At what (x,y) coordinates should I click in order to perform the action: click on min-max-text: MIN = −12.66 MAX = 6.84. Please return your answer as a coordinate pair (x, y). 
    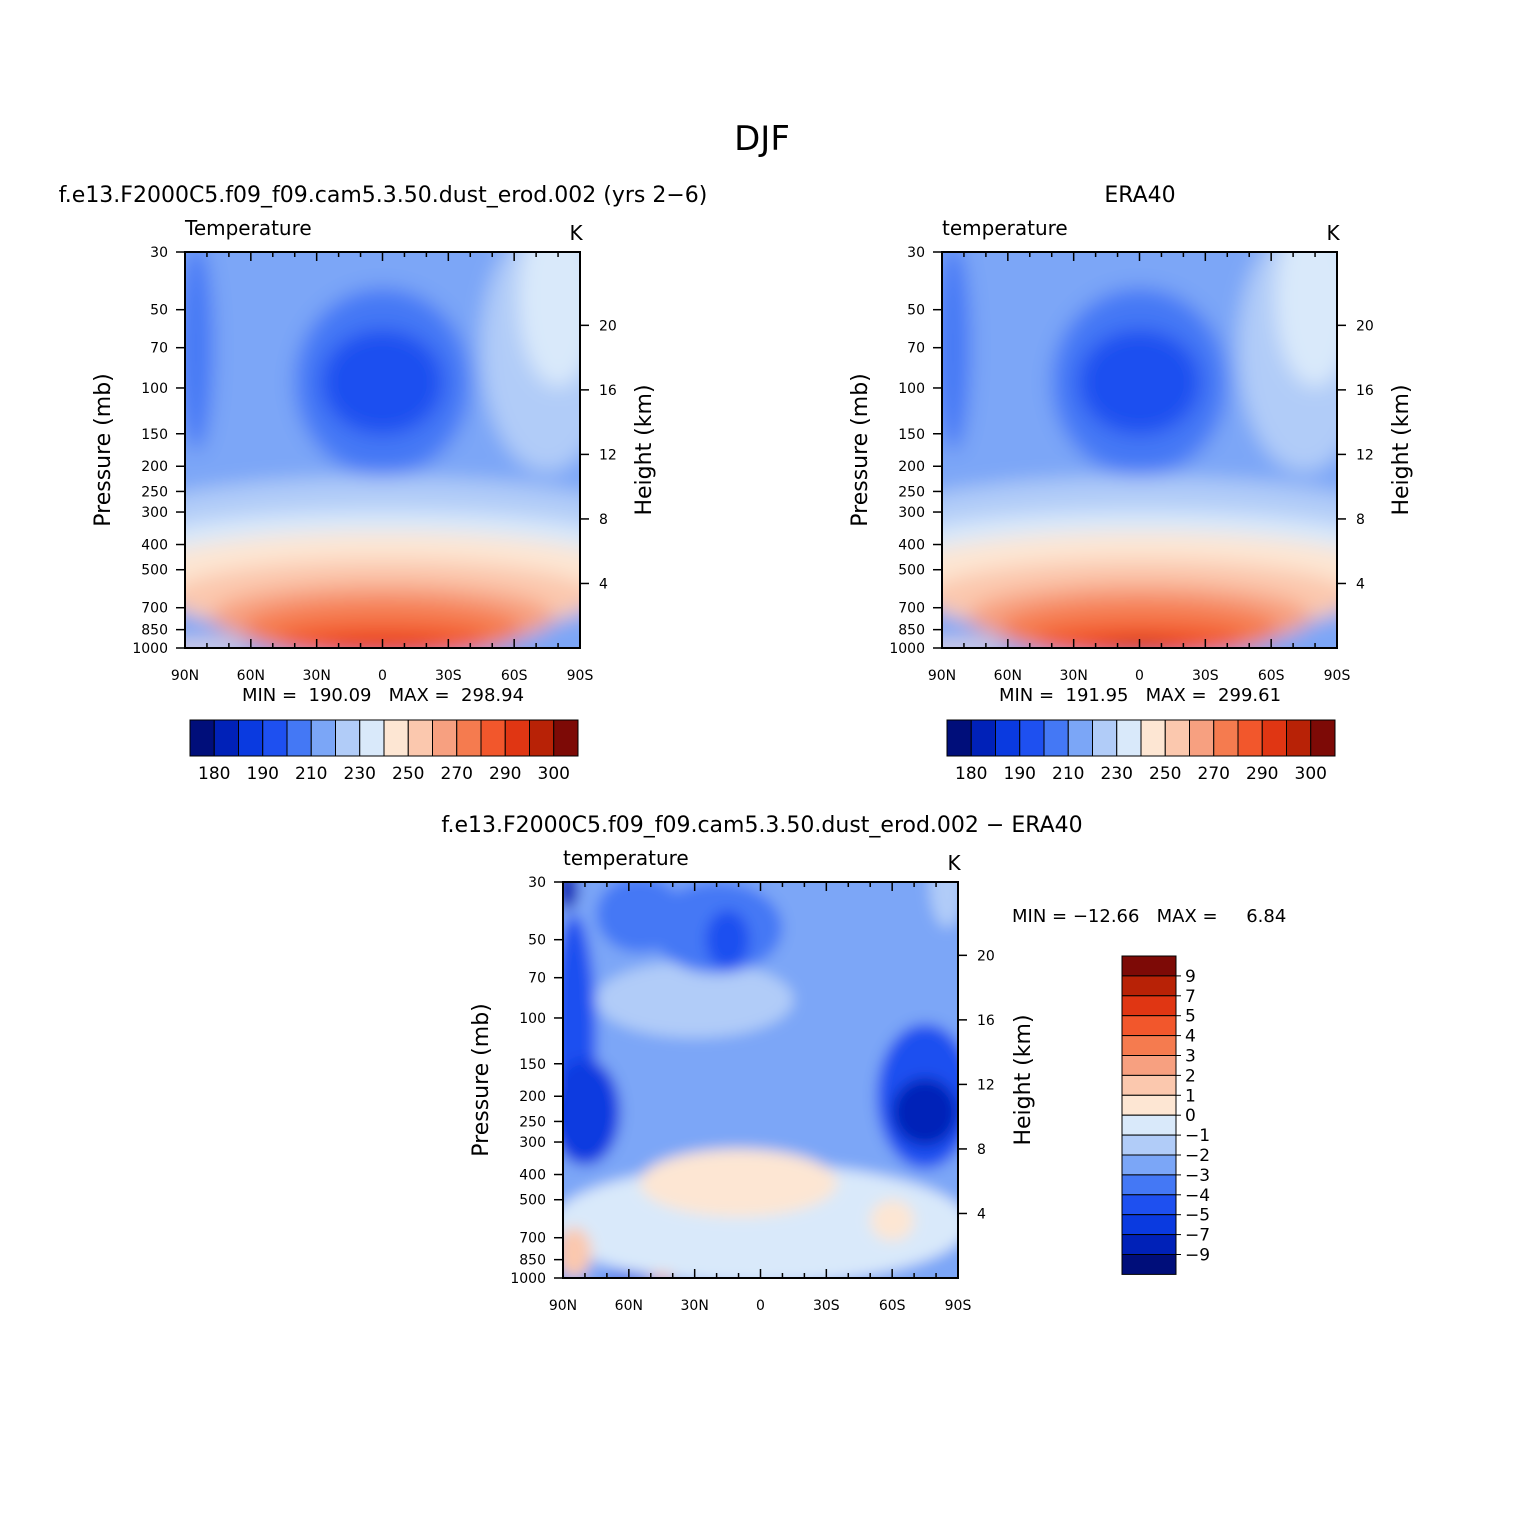
    Looking at the image, I should click on (1149, 916).